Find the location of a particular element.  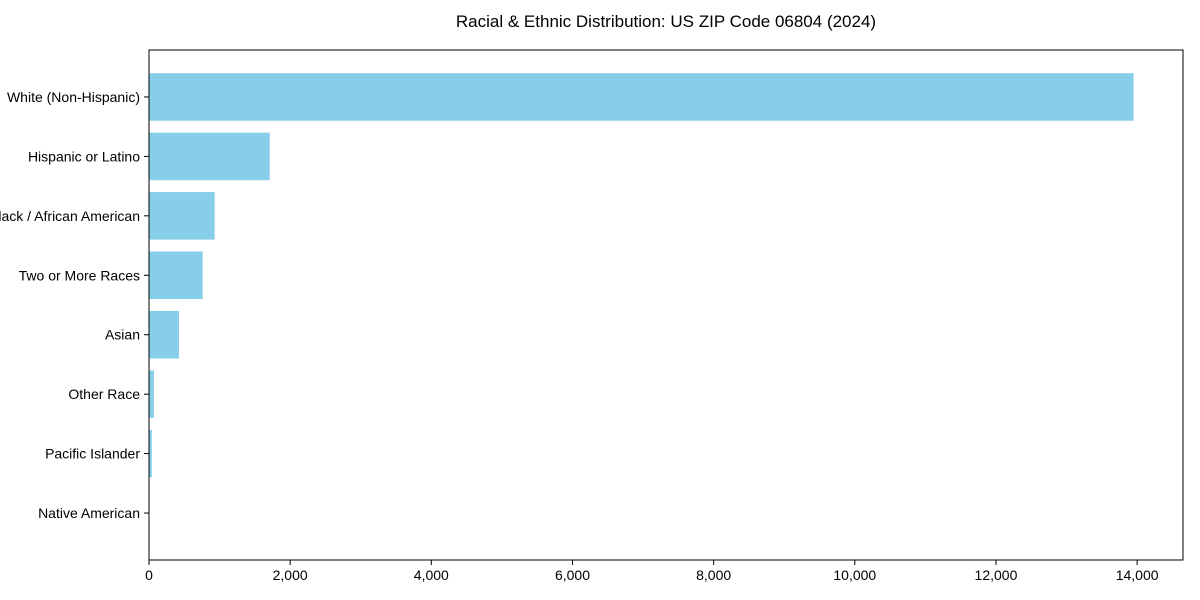

x-tick-label: 14,000 is located at coordinates (1137, 575).